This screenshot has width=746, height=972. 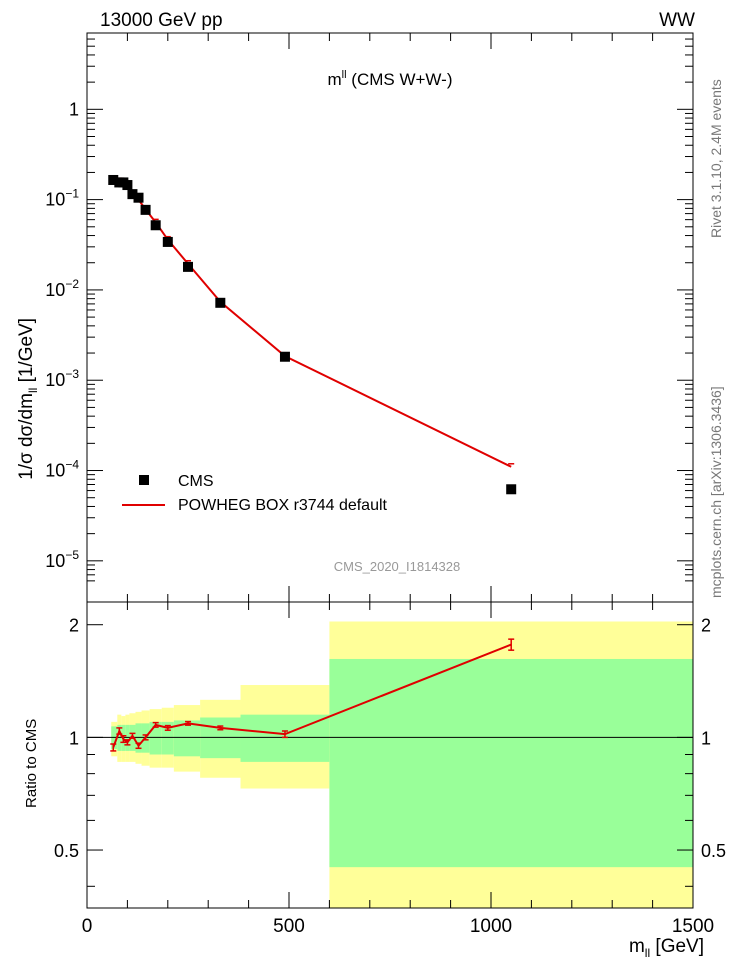 What do you see at coordinates (491, 926) in the screenshot?
I see `x-tick-label: 1000` at bounding box center [491, 926].